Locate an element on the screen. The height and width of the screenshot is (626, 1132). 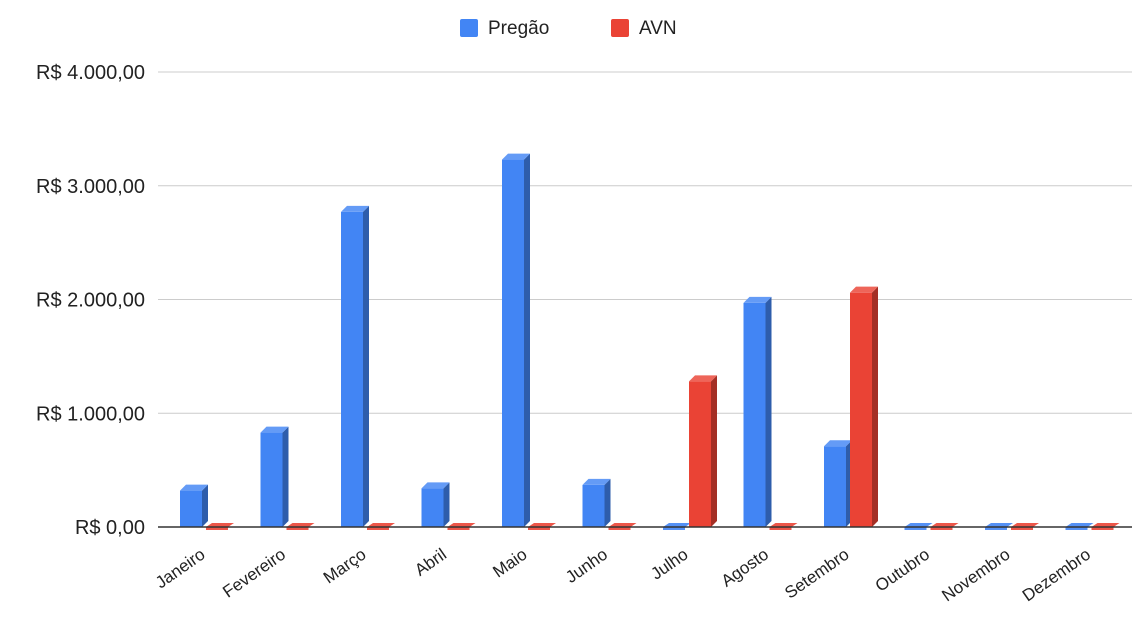
legend-item-pregão: Pregão is located at coordinates (504, 28).